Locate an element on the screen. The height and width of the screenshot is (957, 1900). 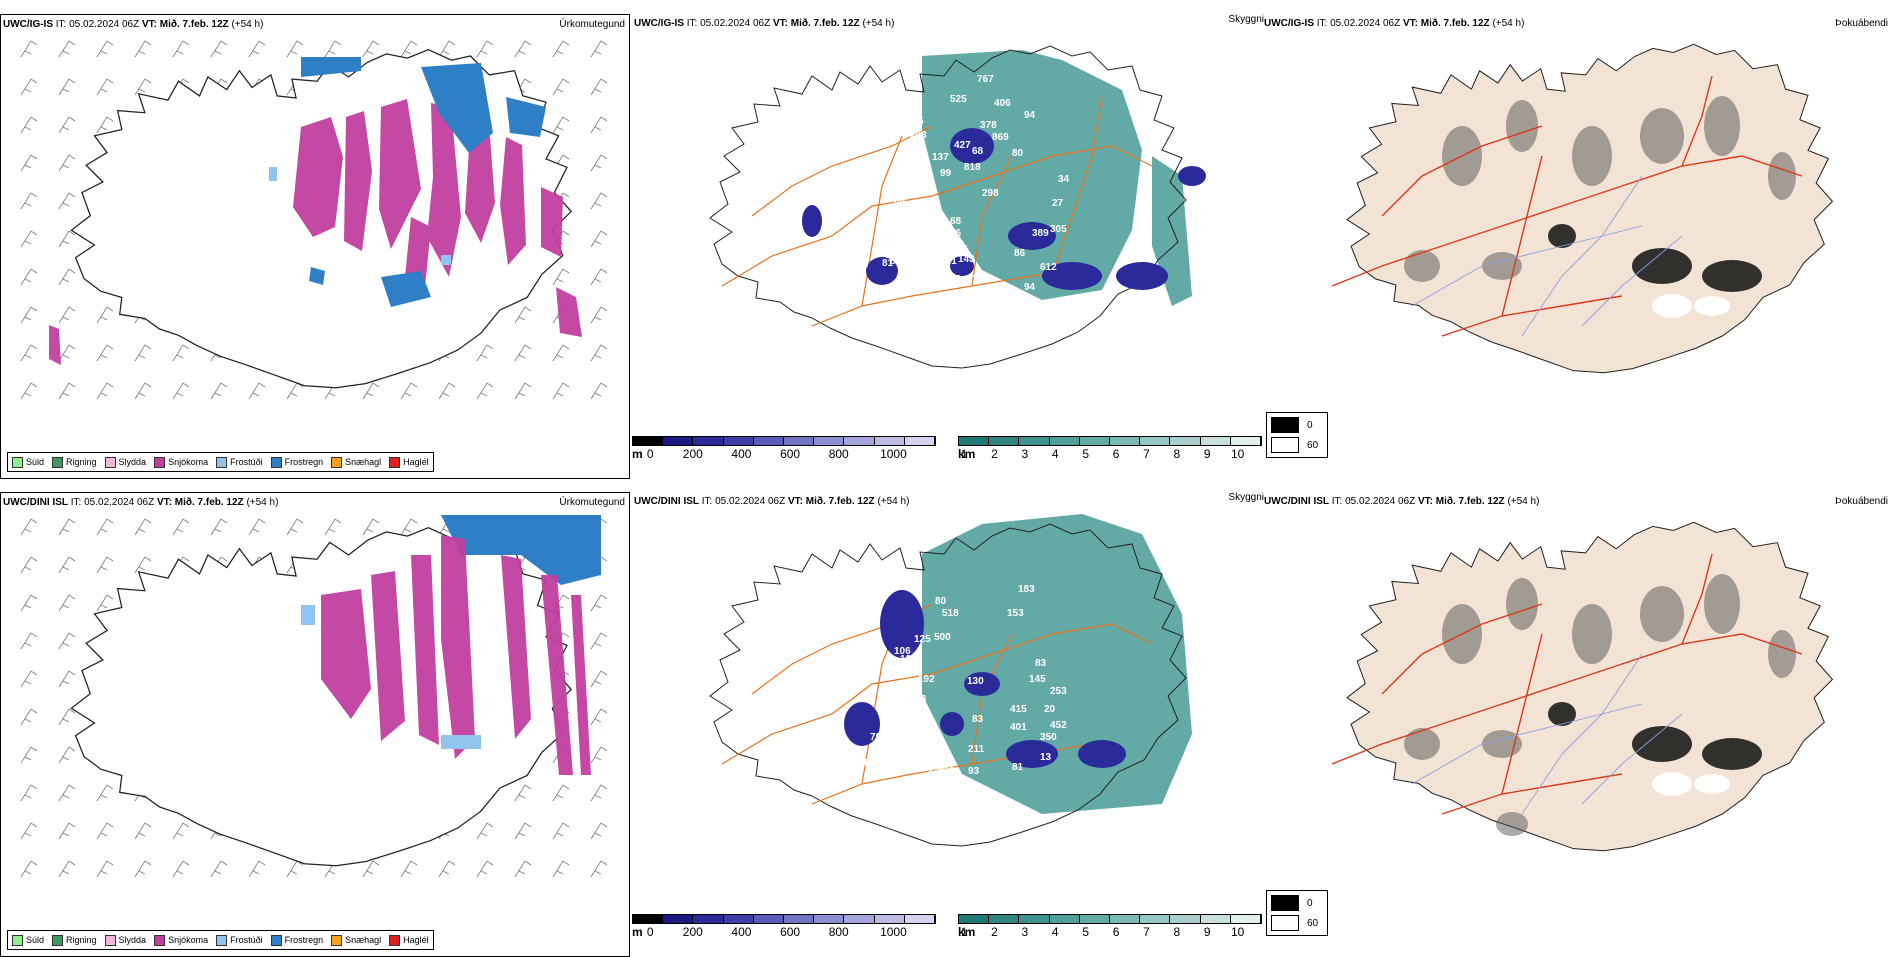
ceiling-value-label: 58 is located at coordinates (928, 181).